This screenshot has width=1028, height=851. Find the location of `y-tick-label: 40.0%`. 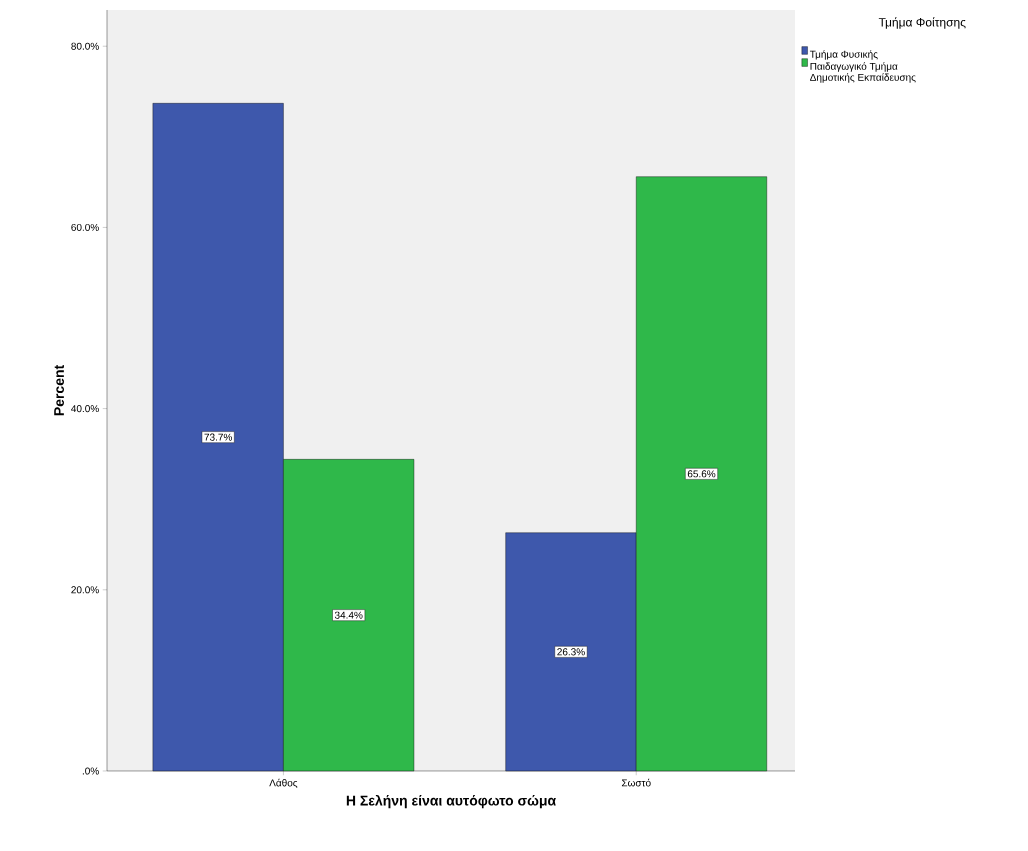

y-tick-label: 40.0% is located at coordinates (85, 409).